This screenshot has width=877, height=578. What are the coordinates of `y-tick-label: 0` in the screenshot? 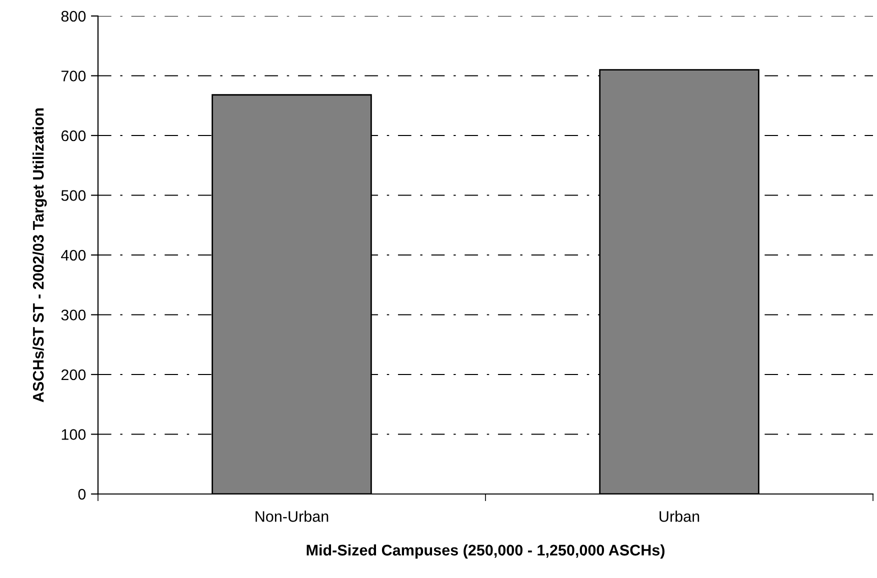 It's located at (82, 494).